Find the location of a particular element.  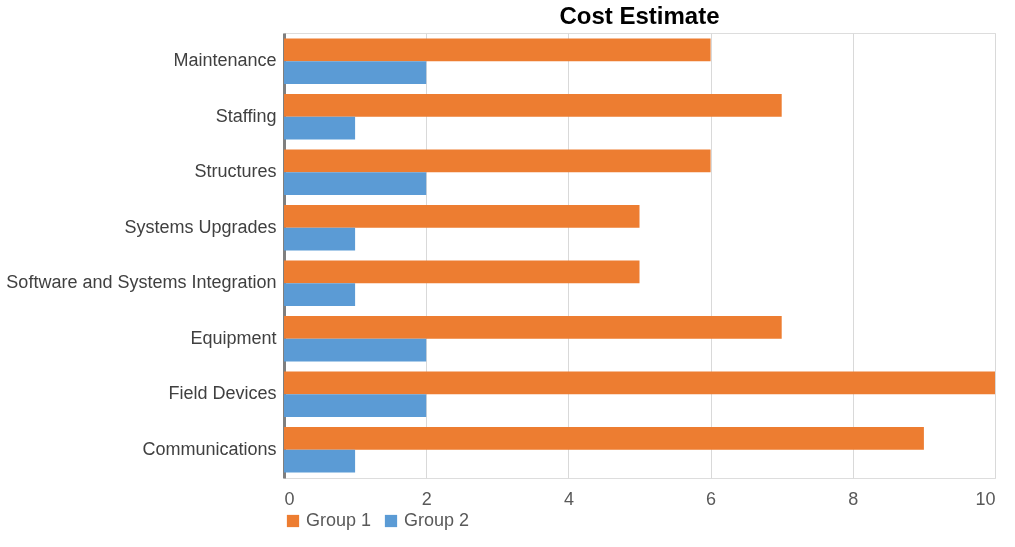

chart-title: Cost Estimate is located at coordinates (639, 15).